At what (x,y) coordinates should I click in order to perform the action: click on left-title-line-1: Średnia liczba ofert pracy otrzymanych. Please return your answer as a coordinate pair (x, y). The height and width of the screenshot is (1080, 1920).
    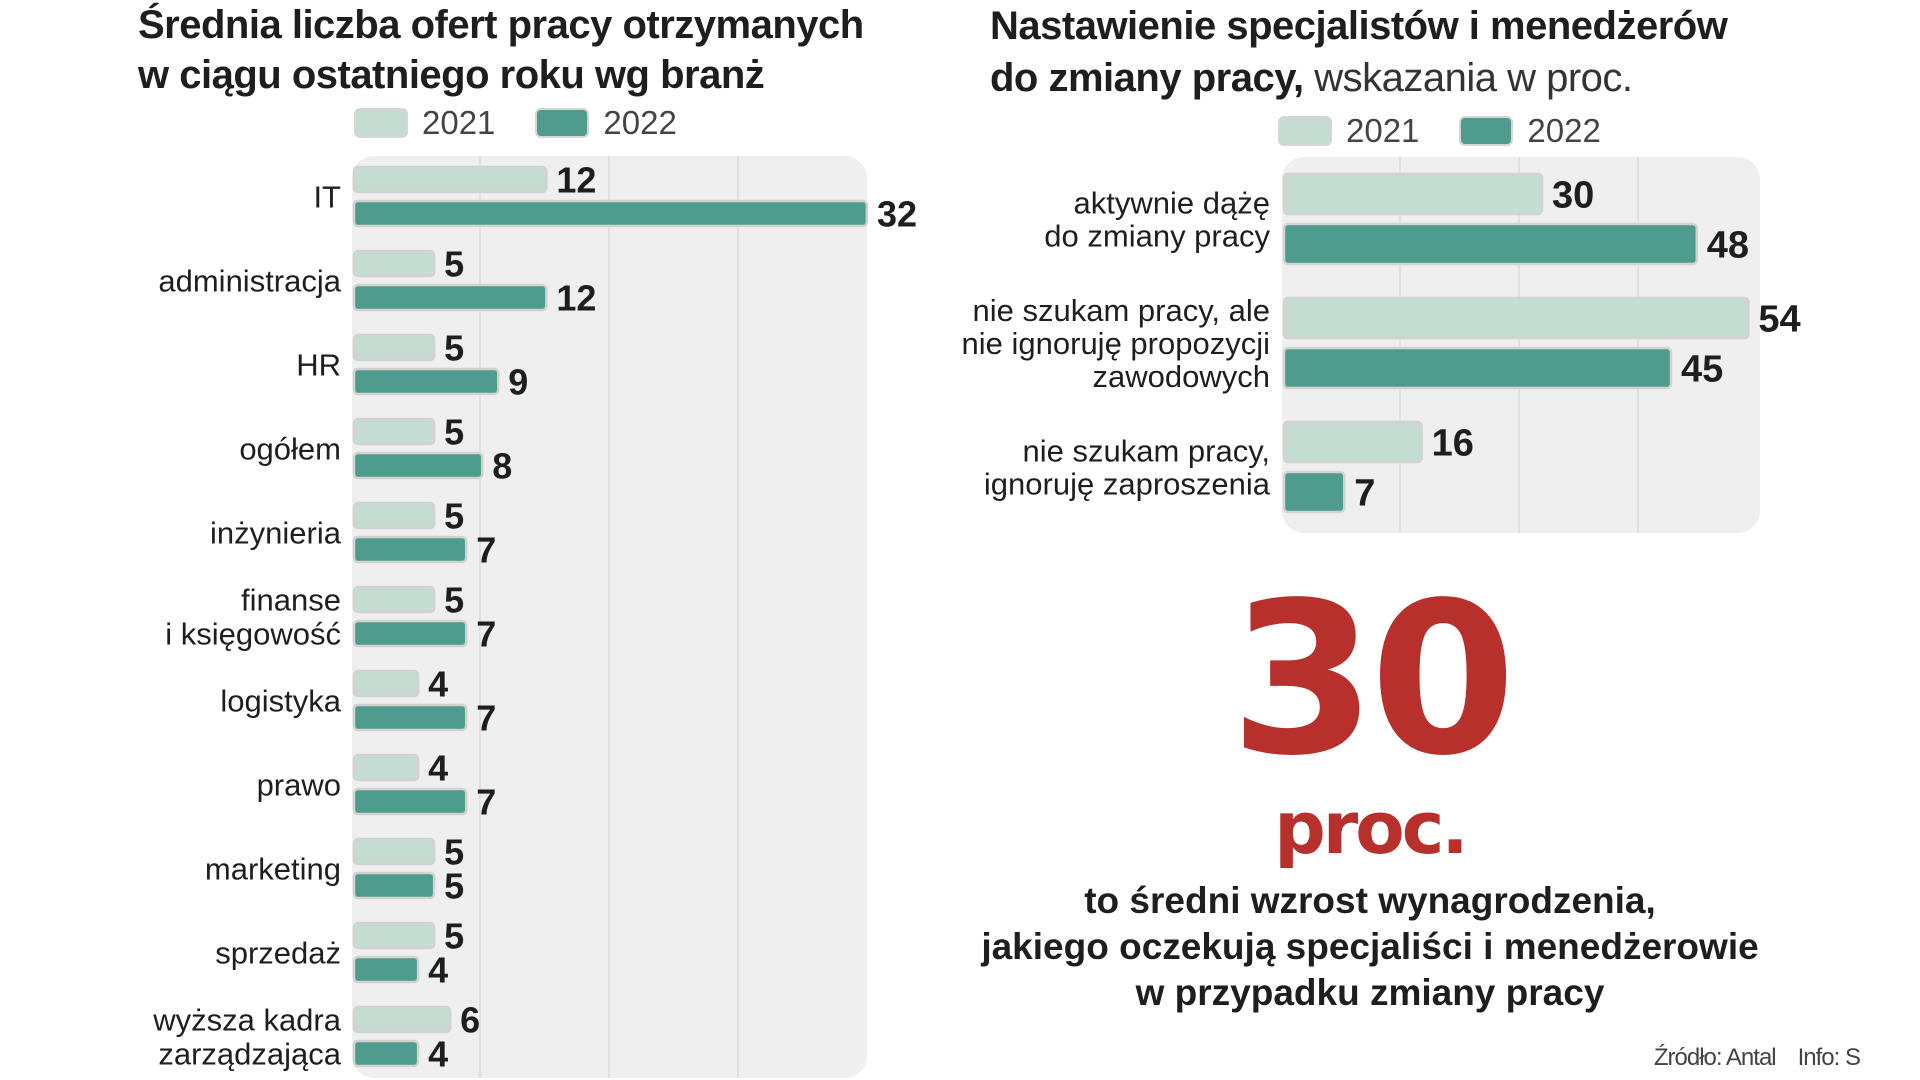
    Looking at the image, I should click on (501, 25).